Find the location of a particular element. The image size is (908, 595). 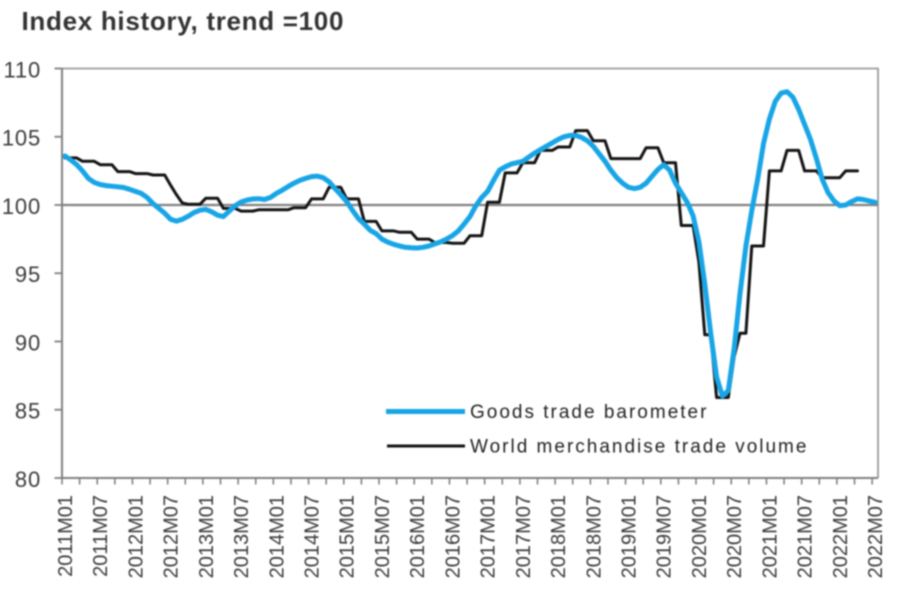

svg-text: 2021M01 is located at coordinates (770, 536).